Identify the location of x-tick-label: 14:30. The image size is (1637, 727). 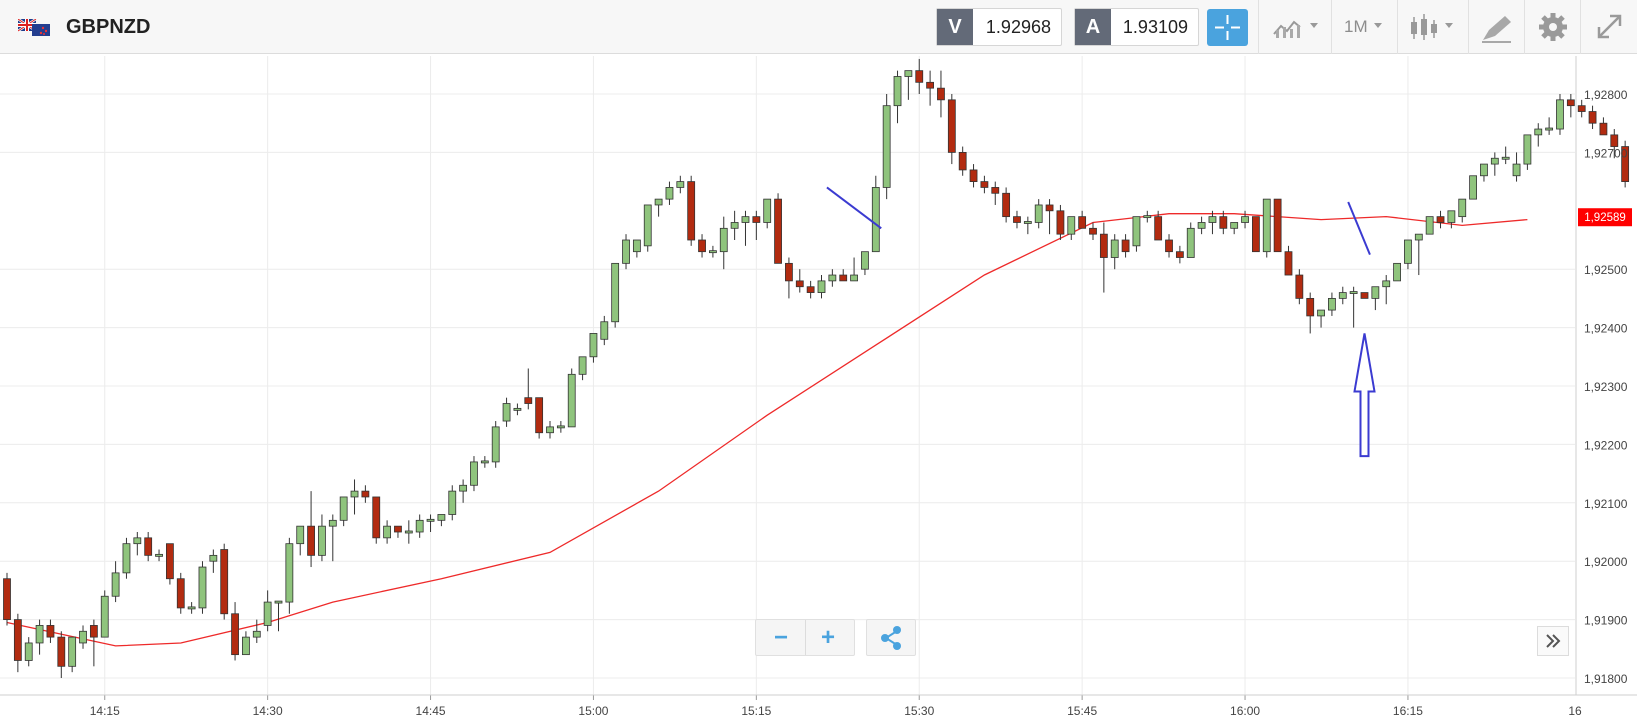
(268, 711).